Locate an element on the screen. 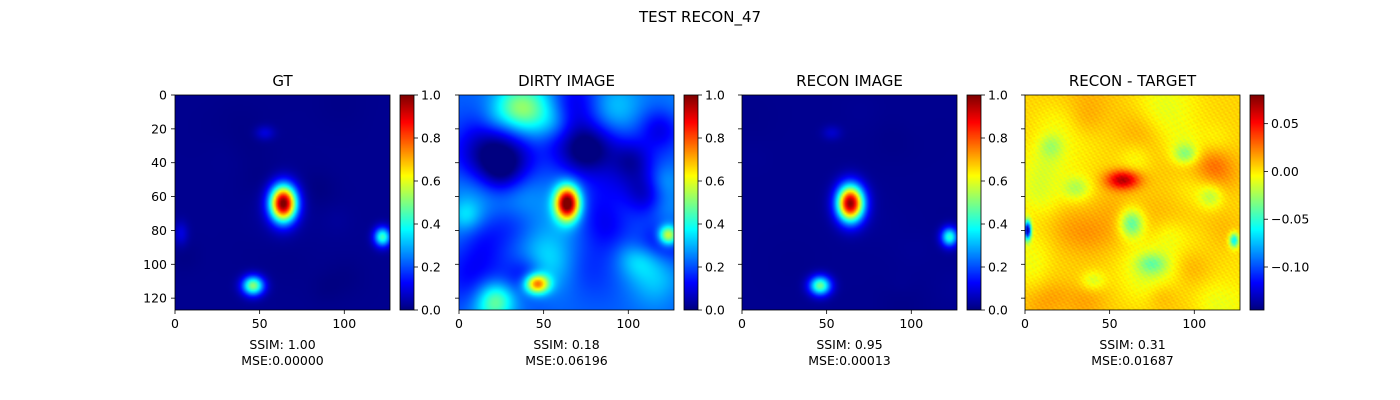 The width and height of the screenshot is (1400, 400). y-tick-label: 20 is located at coordinates (159, 128).